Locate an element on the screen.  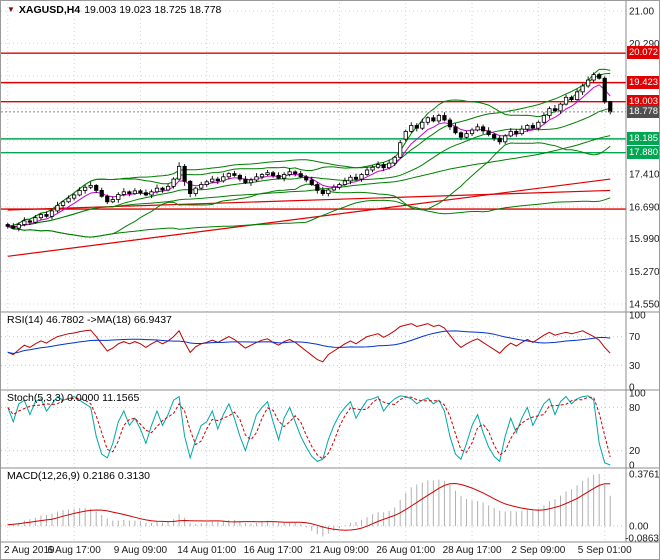
date-axis-label: 9 Aug 09:00 is located at coordinates (141, 550).